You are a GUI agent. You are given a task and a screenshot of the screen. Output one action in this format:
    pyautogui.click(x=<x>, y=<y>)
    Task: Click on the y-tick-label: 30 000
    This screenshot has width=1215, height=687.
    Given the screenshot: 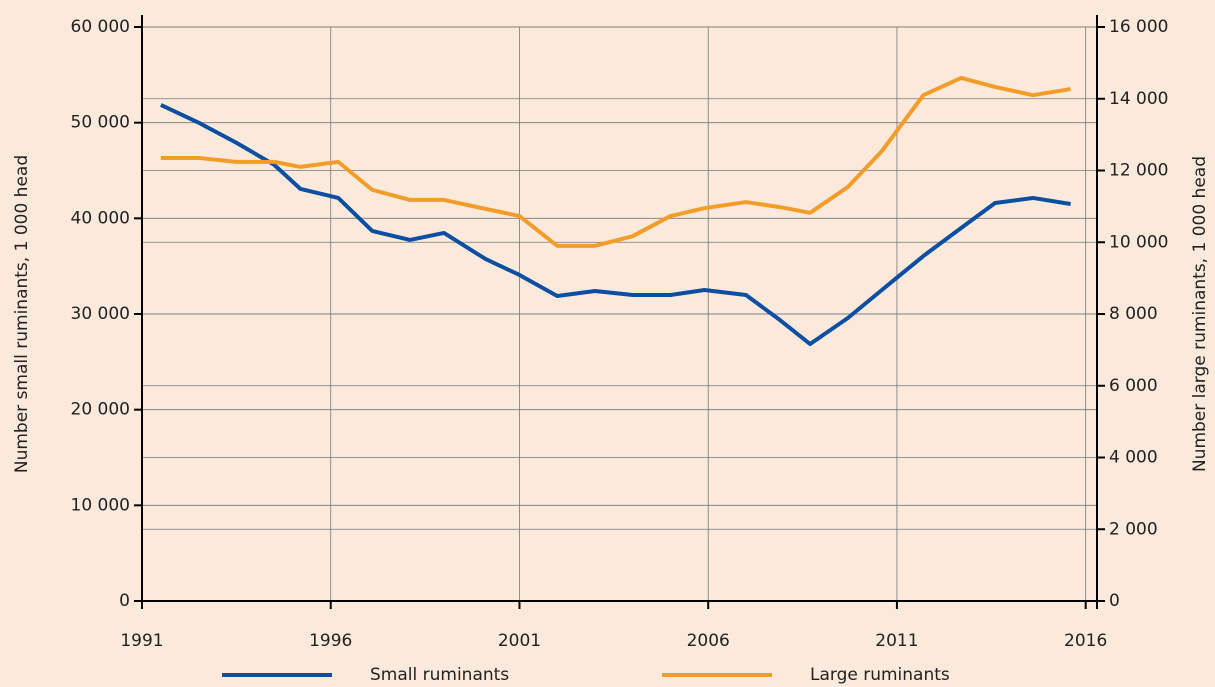 What is the action you would take?
    pyautogui.click(x=100, y=314)
    